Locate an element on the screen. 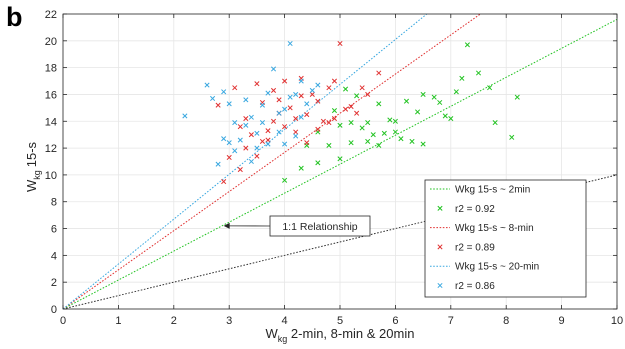  x-axis-label-sub: kg is located at coordinates (283, 339).